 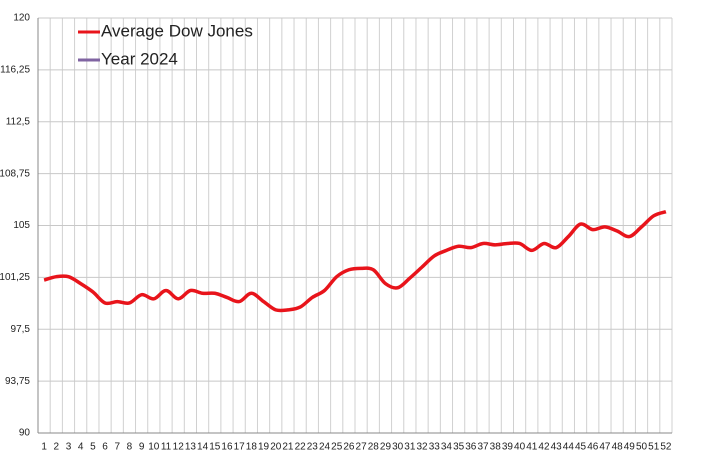 I want to click on y-tick-label: 116,25, so click(x=15, y=70).